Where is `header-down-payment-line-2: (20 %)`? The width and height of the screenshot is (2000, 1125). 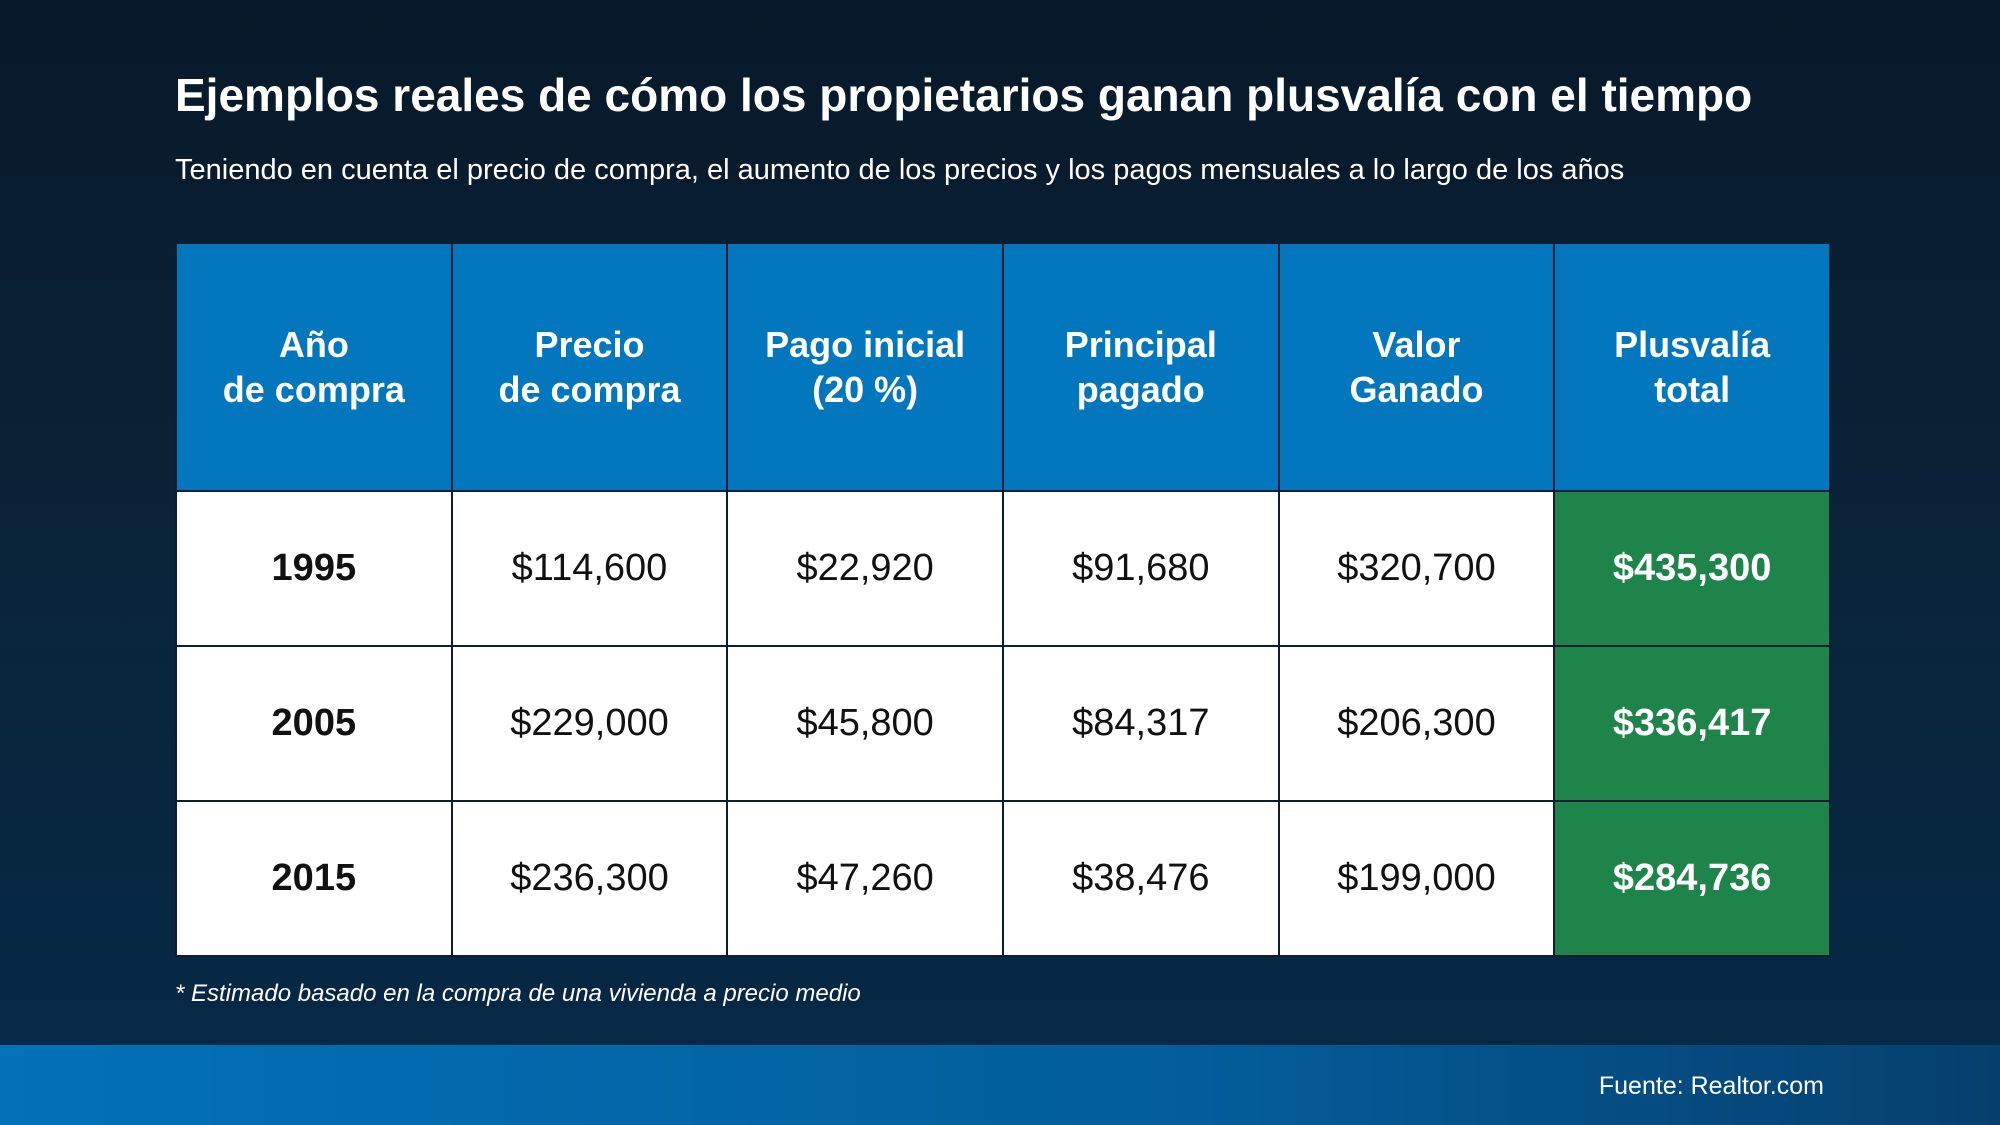 header-down-payment-line-2: (20 %) is located at coordinates (865, 389).